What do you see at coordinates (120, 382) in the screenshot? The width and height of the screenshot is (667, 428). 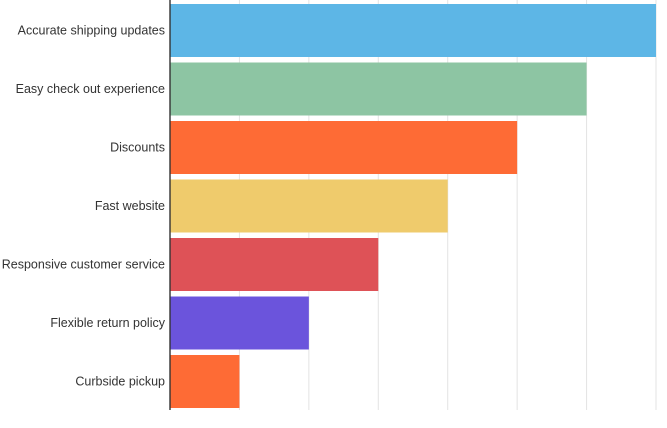 I see `category-label: Curbside pickup` at bounding box center [120, 382].